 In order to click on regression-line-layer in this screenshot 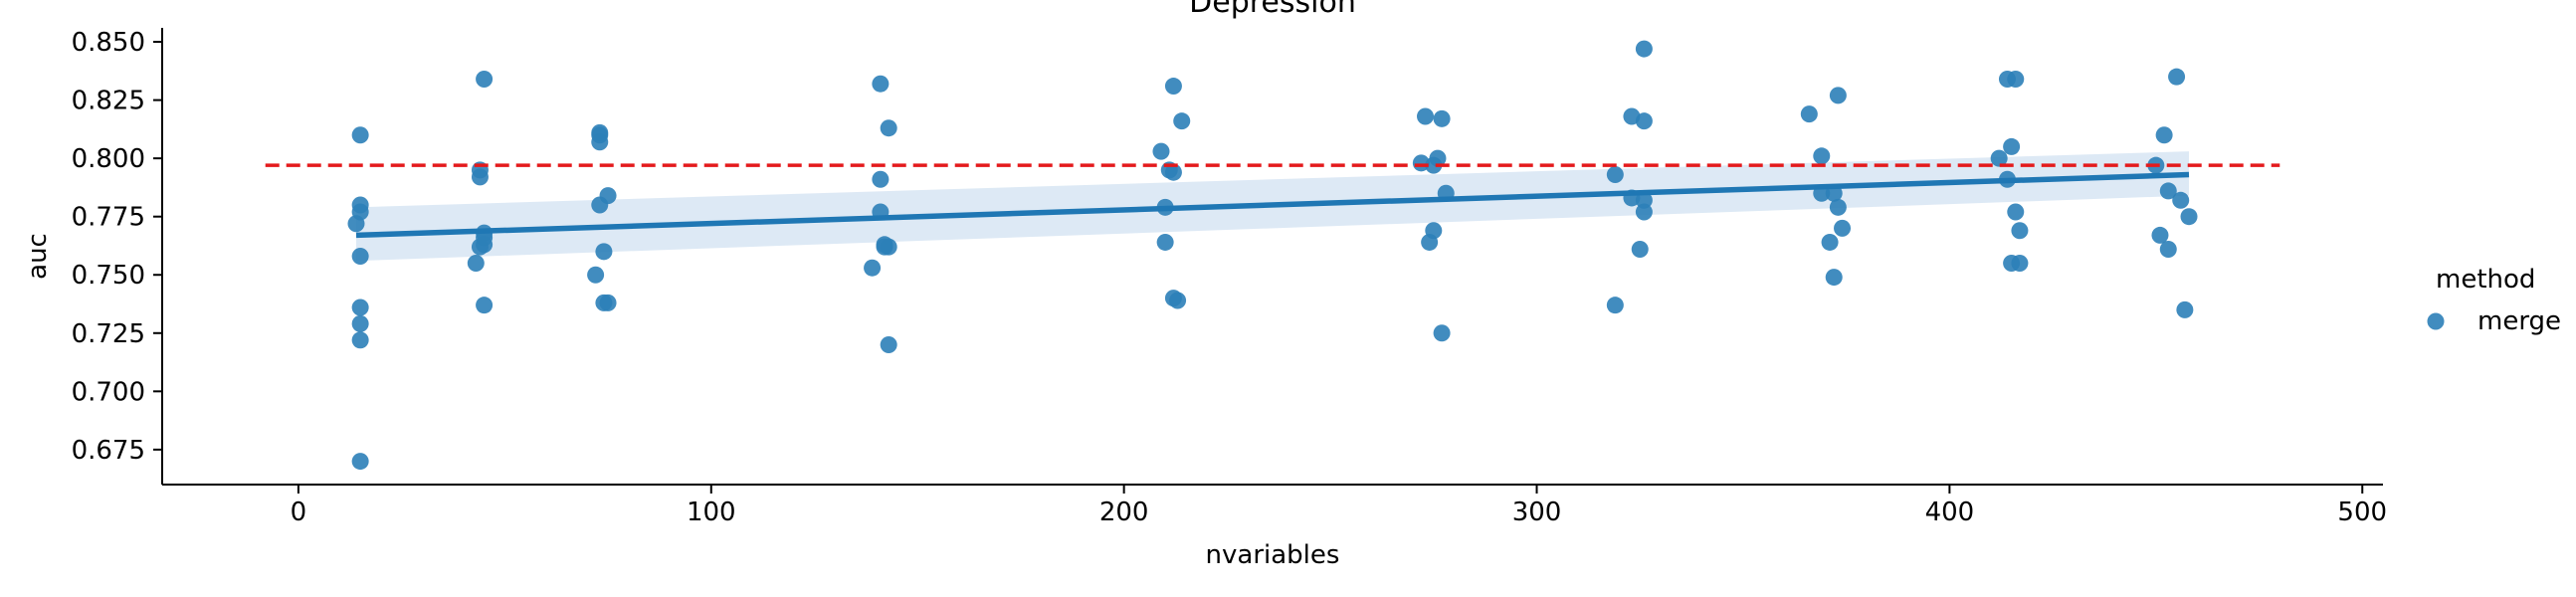, I will do `click(1272, 205)`.